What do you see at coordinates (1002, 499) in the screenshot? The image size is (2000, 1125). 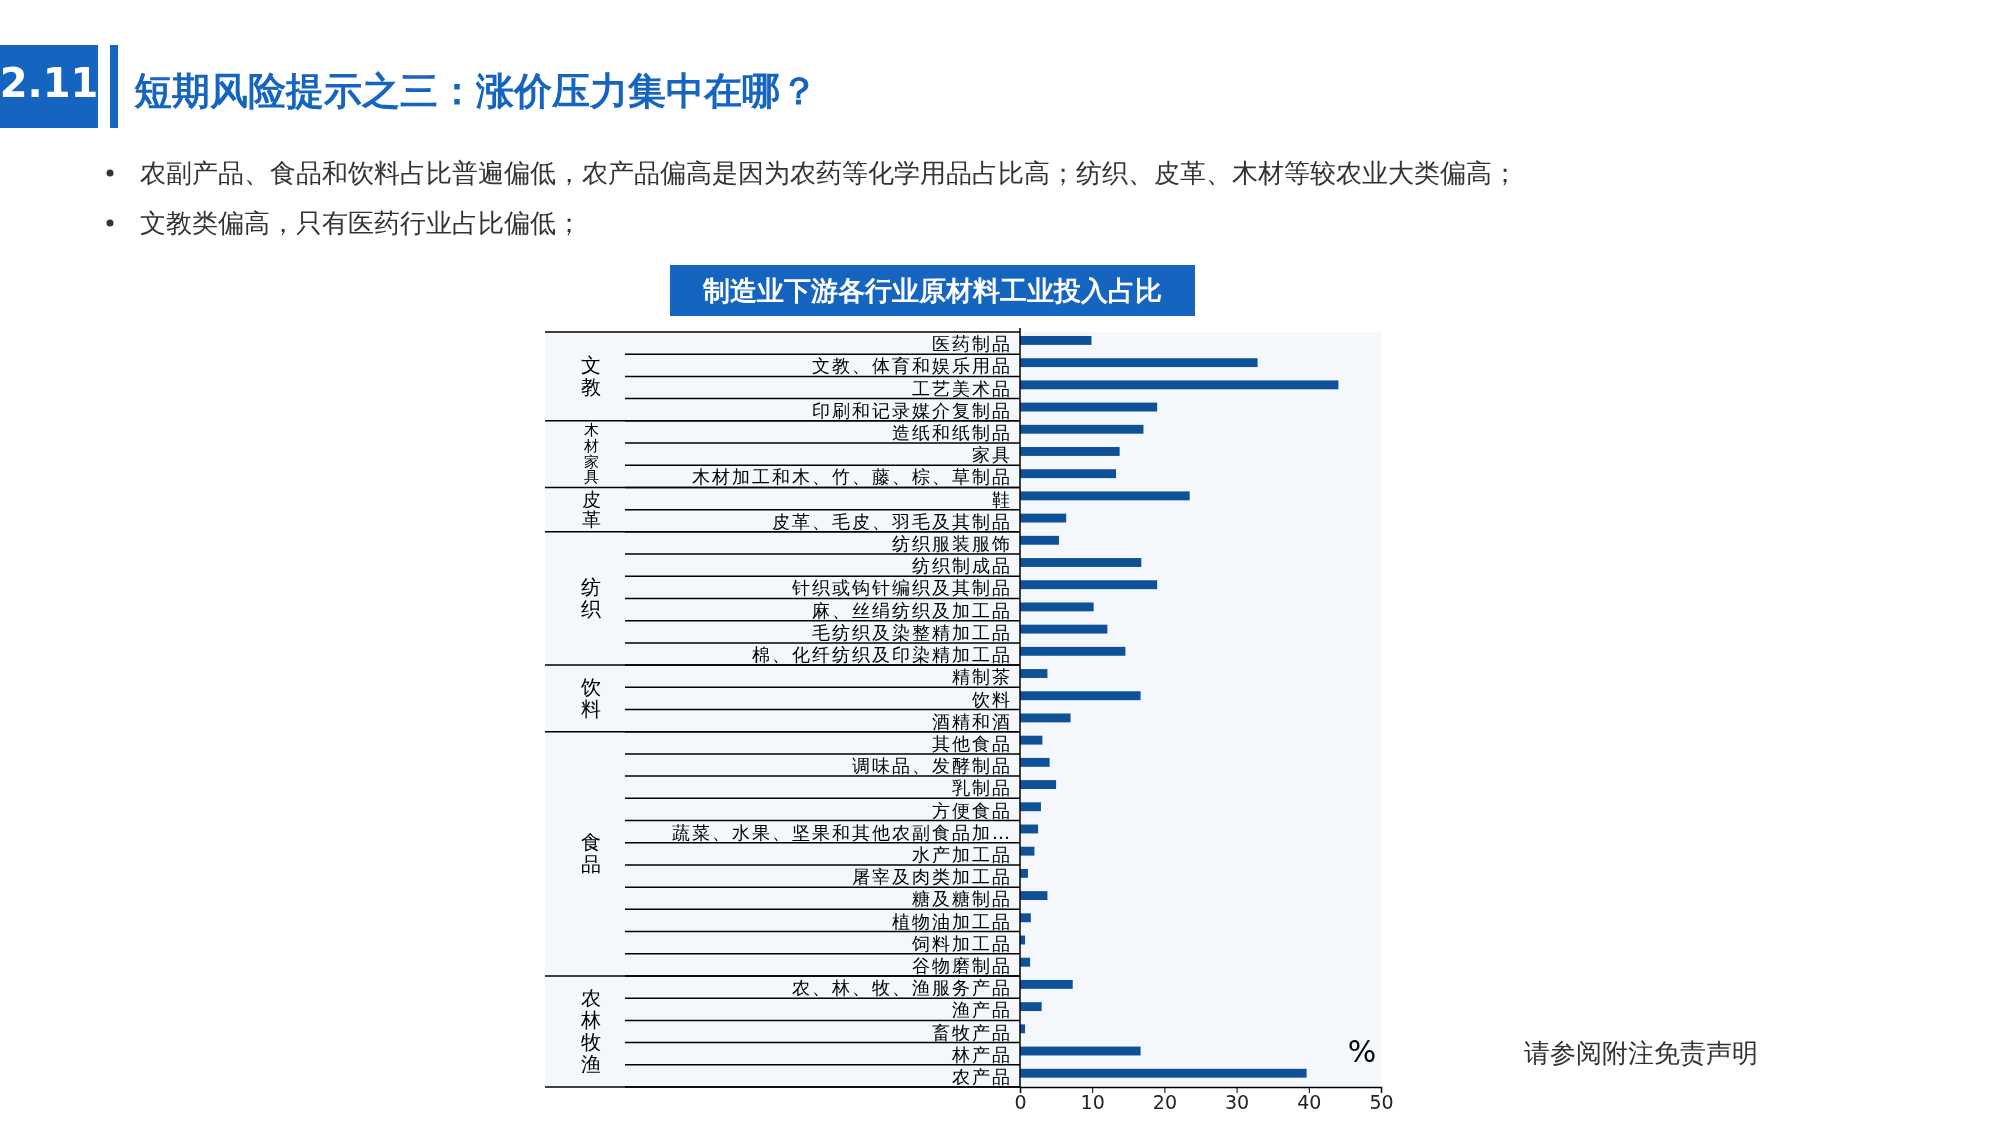 I see `y-tick-label: 鞋` at bounding box center [1002, 499].